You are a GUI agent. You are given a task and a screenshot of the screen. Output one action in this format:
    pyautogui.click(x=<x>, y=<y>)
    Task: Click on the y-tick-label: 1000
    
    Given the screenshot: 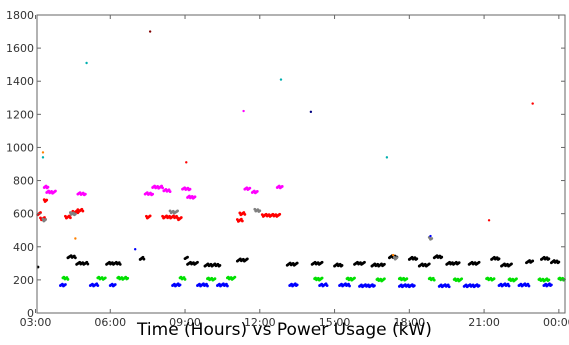 What is the action you would take?
    pyautogui.click(x=20, y=147)
    